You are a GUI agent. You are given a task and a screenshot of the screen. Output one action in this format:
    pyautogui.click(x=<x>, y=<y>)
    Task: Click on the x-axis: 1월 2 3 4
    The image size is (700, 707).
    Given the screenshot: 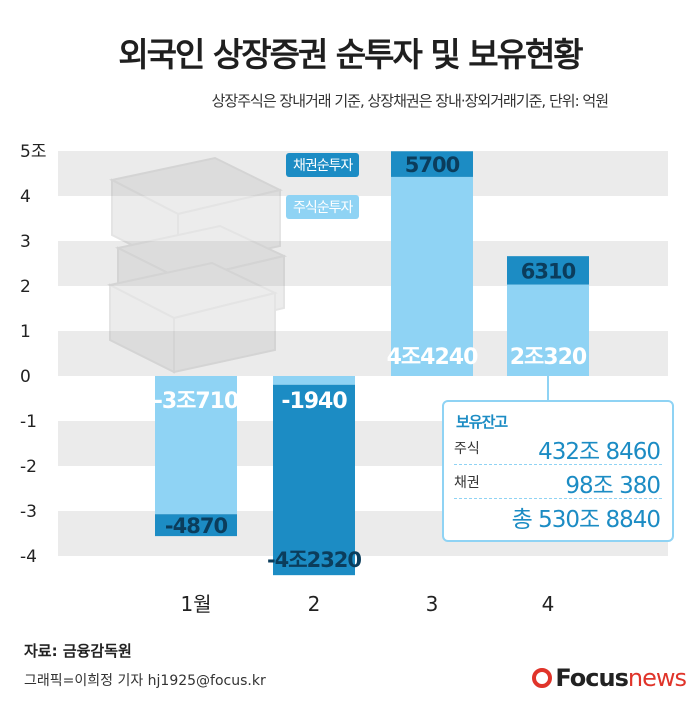 What is the action you would take?
    pyautogui.click(x=367, y=604)
    